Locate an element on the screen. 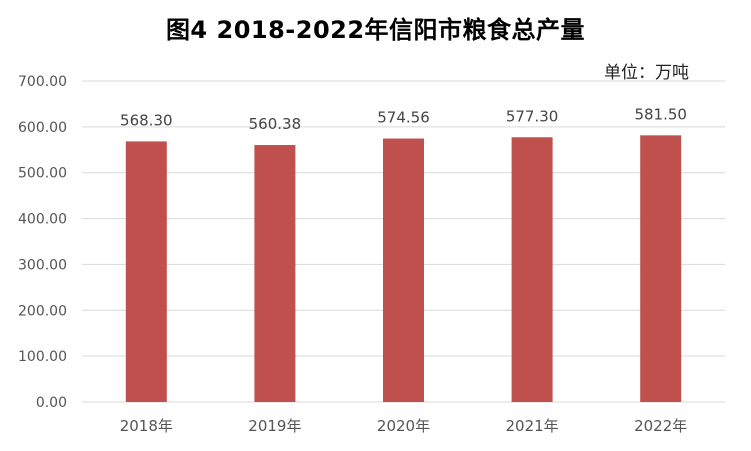 This screenshot has height=451, width=751. chart-title: 图4 2018-2022年信阳市粮食总产量 is located at coordinates (375, 30).